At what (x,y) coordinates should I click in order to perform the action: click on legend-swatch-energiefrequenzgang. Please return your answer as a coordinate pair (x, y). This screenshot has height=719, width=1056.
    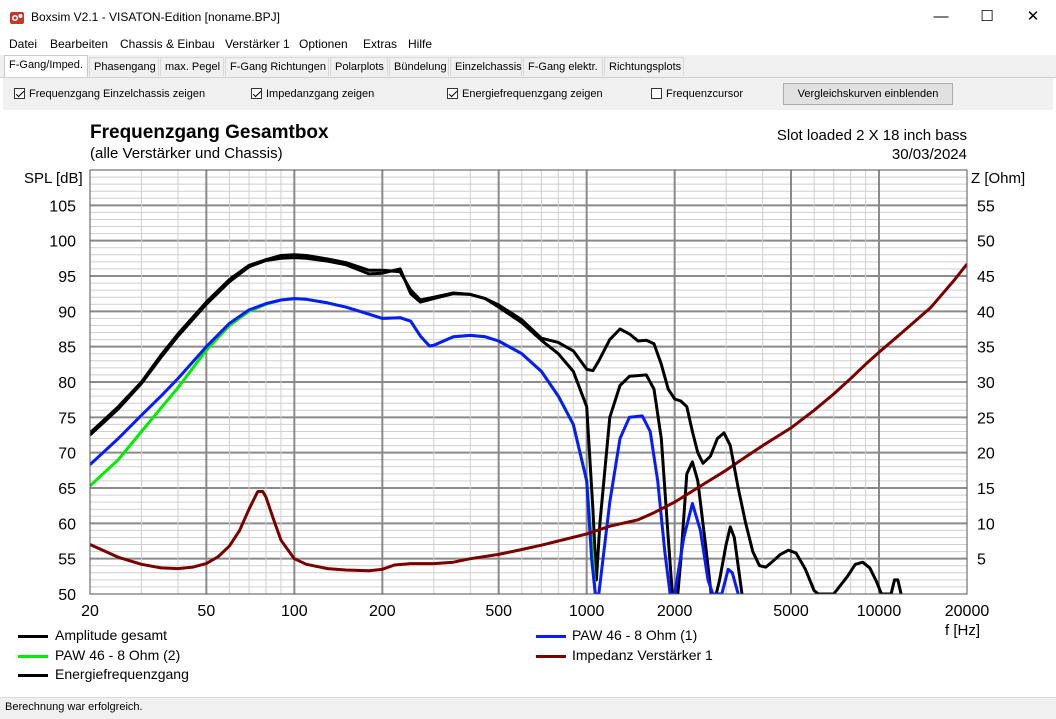
    Looking at the image, I should click on (33, 675).